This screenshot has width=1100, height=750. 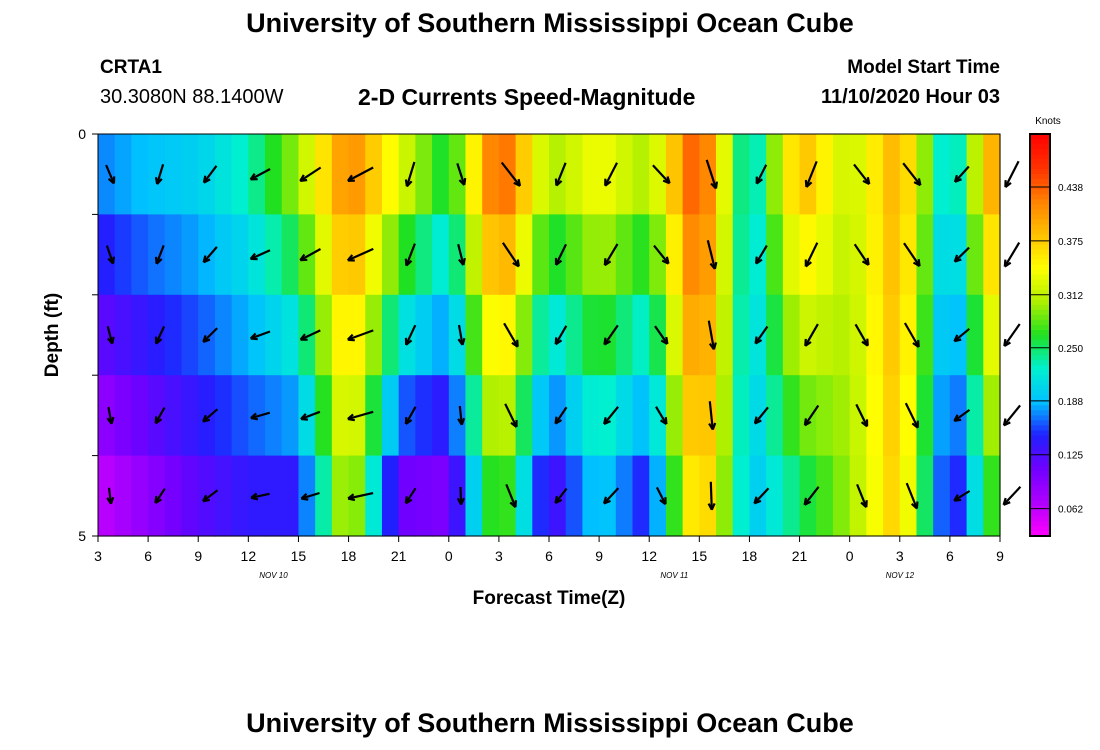 I want to click on x-date-label: NOV 10, so click(x=273, y=575).